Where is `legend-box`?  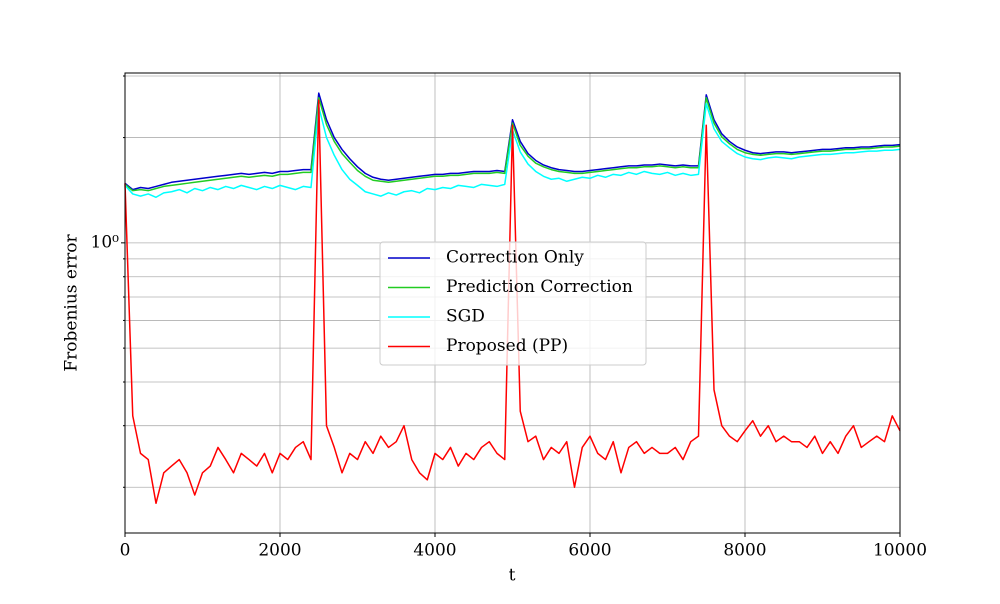
legend-box is located at coordinates (513, 303).